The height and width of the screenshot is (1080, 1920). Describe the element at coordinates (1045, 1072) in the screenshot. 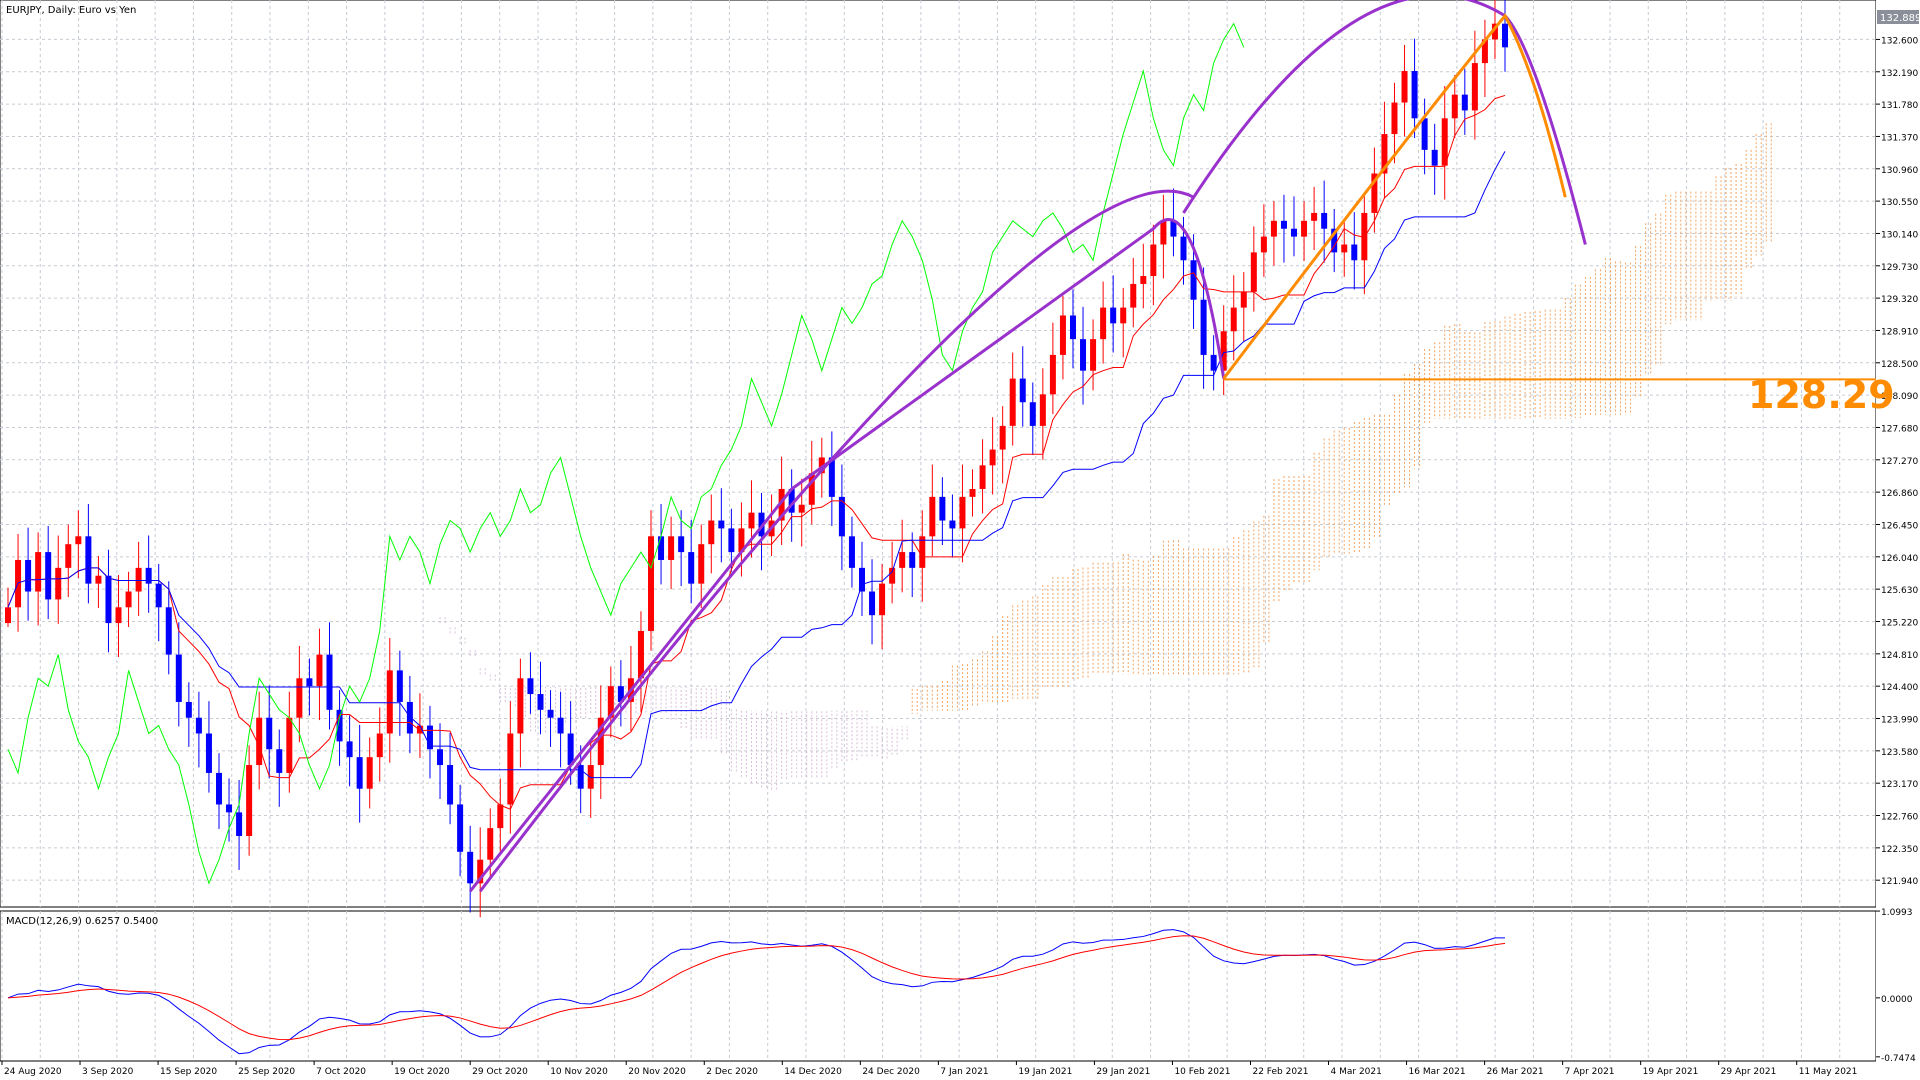

I see `date-tick-label: 19 Jan 2021` at that location.